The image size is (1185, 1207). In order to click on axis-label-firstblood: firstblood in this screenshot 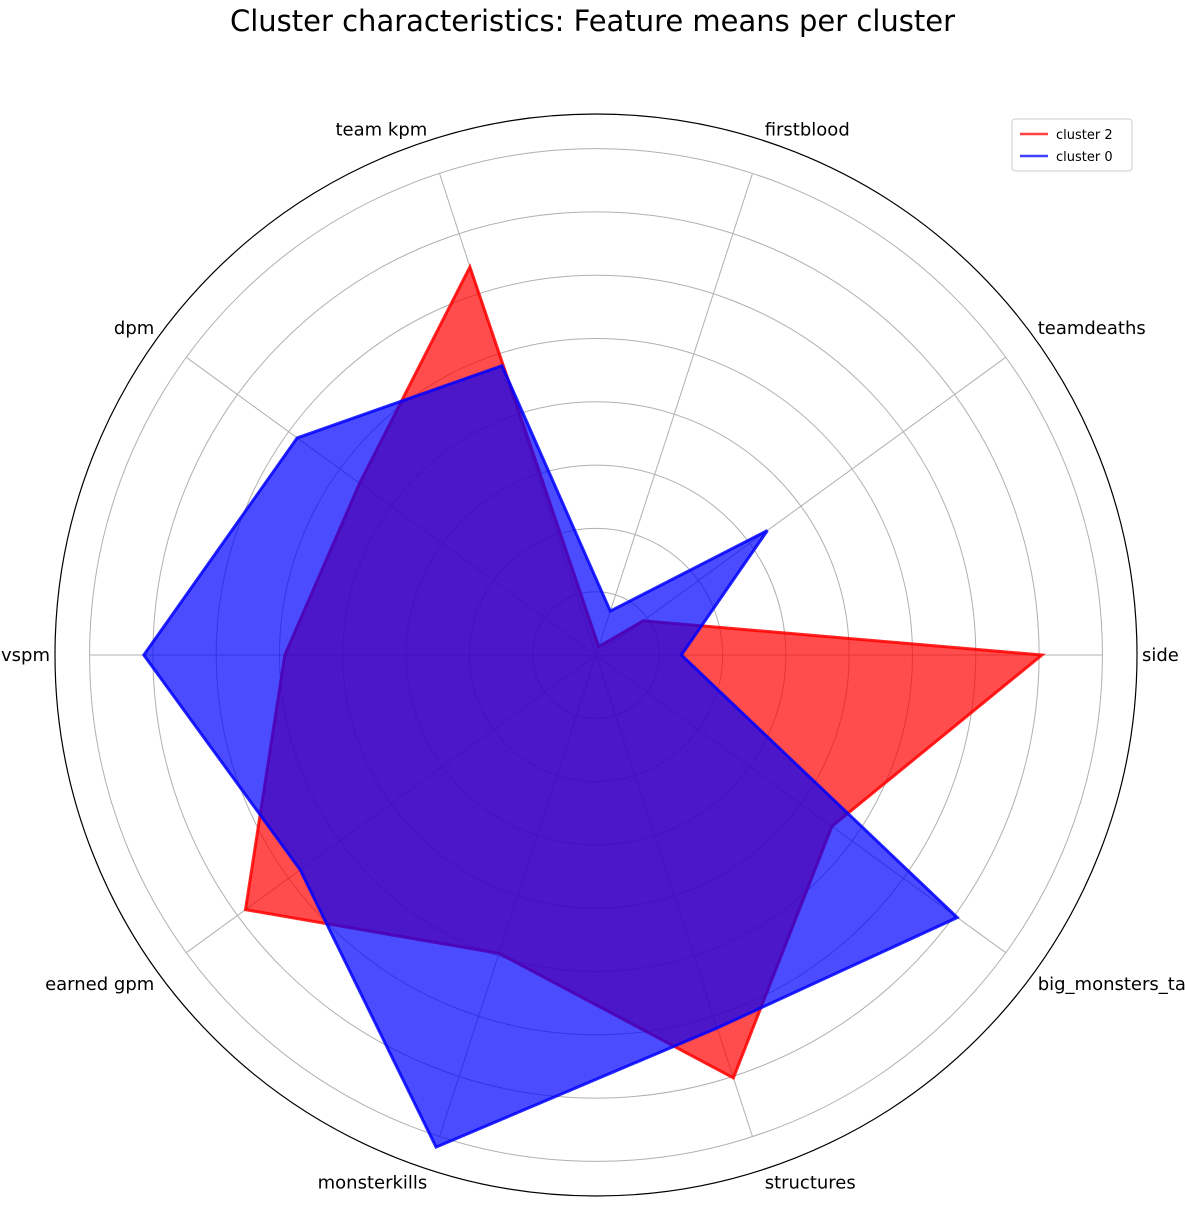, I will do `click(807, 130)`.